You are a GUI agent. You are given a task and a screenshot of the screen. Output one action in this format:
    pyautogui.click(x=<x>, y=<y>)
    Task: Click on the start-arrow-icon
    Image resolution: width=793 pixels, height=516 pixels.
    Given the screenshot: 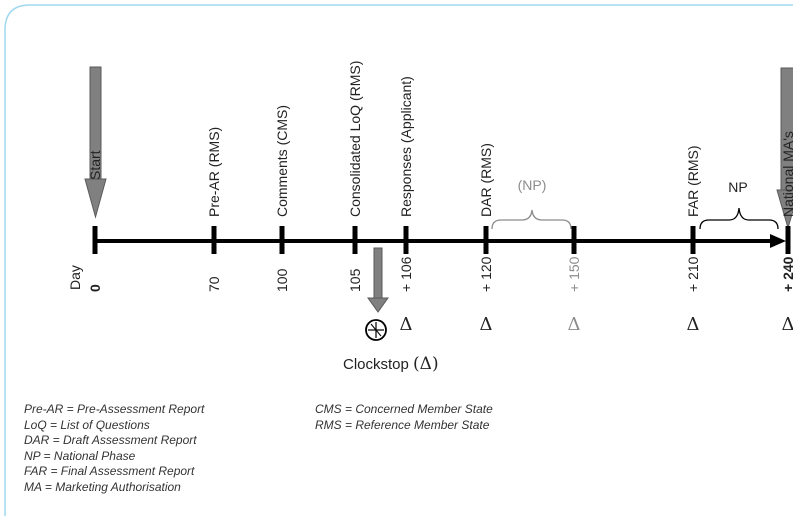 What is the action you would take?
    pyautogui.click(x=95, y=142)
    